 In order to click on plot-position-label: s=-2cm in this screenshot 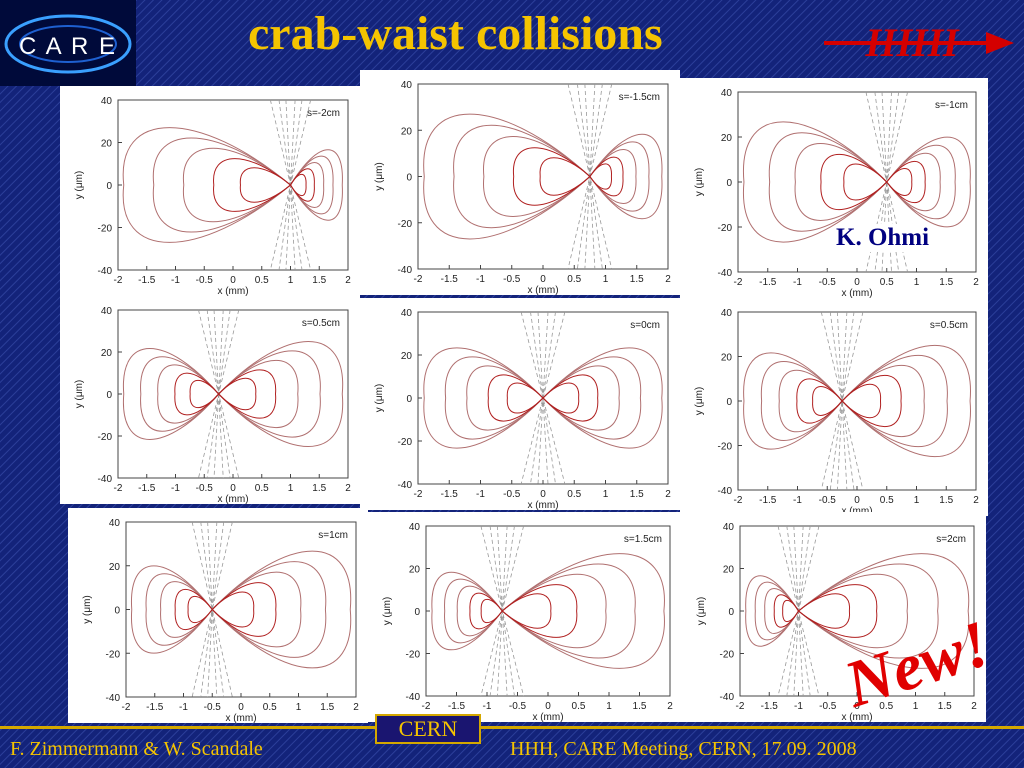, I will do `click(323, 113)`.